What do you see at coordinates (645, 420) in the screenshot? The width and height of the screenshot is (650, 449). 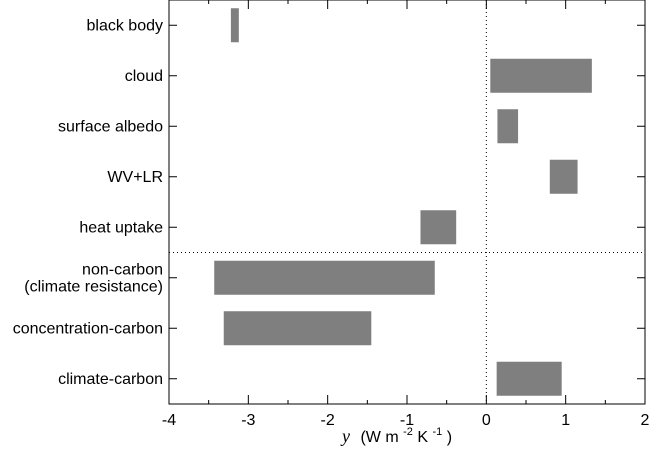 I see `x-tick-label: 2` at bounding box center [645, 420].